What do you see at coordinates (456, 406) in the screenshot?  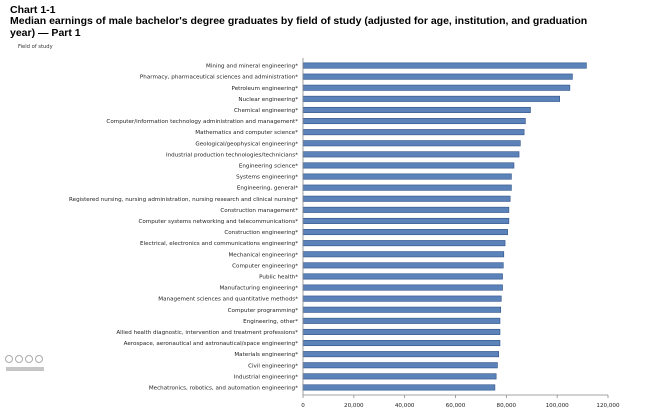 I see `x-tick-label: 60,000` at bounding box center [456, 406].